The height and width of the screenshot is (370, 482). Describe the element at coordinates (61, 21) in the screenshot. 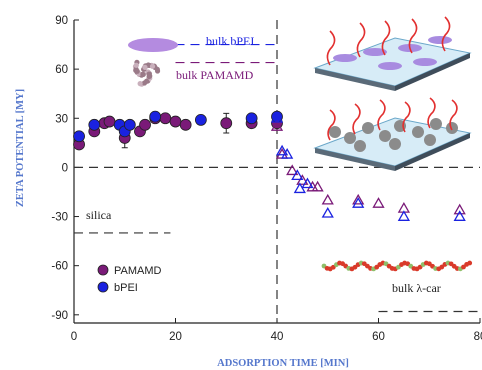

I see `y-tick-label: 90` at that location.